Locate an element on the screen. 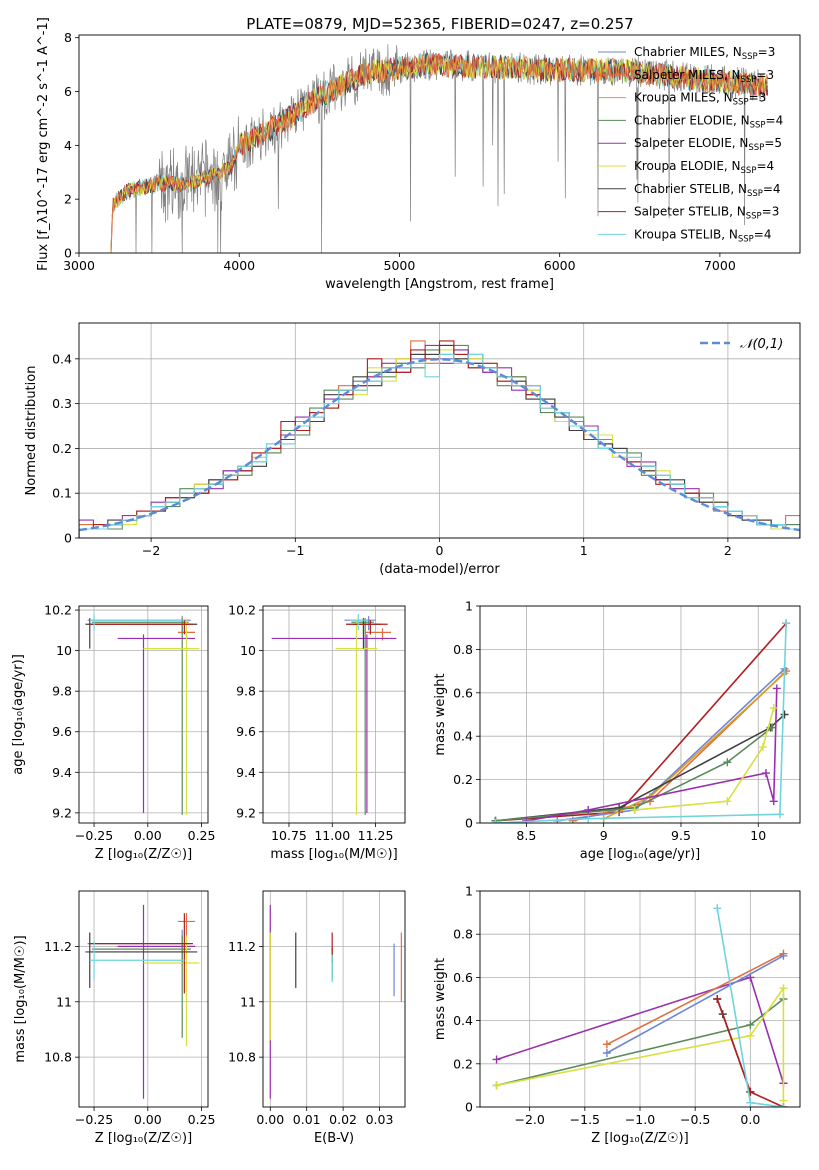 The width and height of the screenshot is (819, 1170). legend-label-tail: =5 is located at coordinates (773, 143).